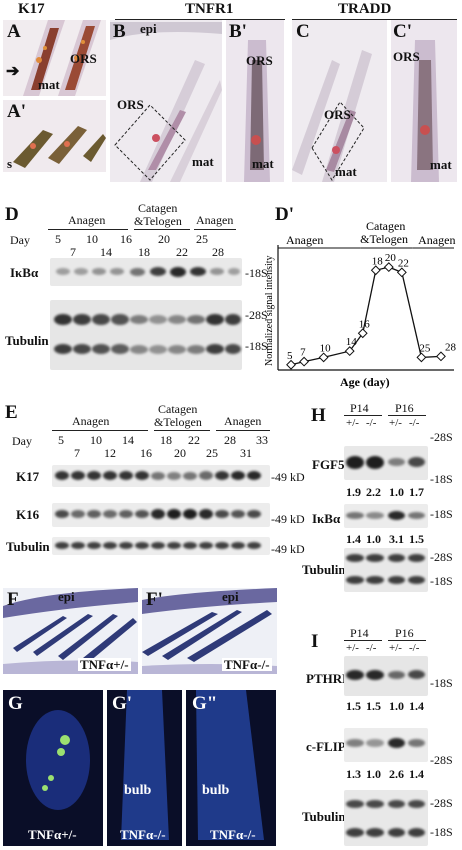 The image size is (462, 850). I want to click on fgf5-value: 1.7, so click(416, 492).